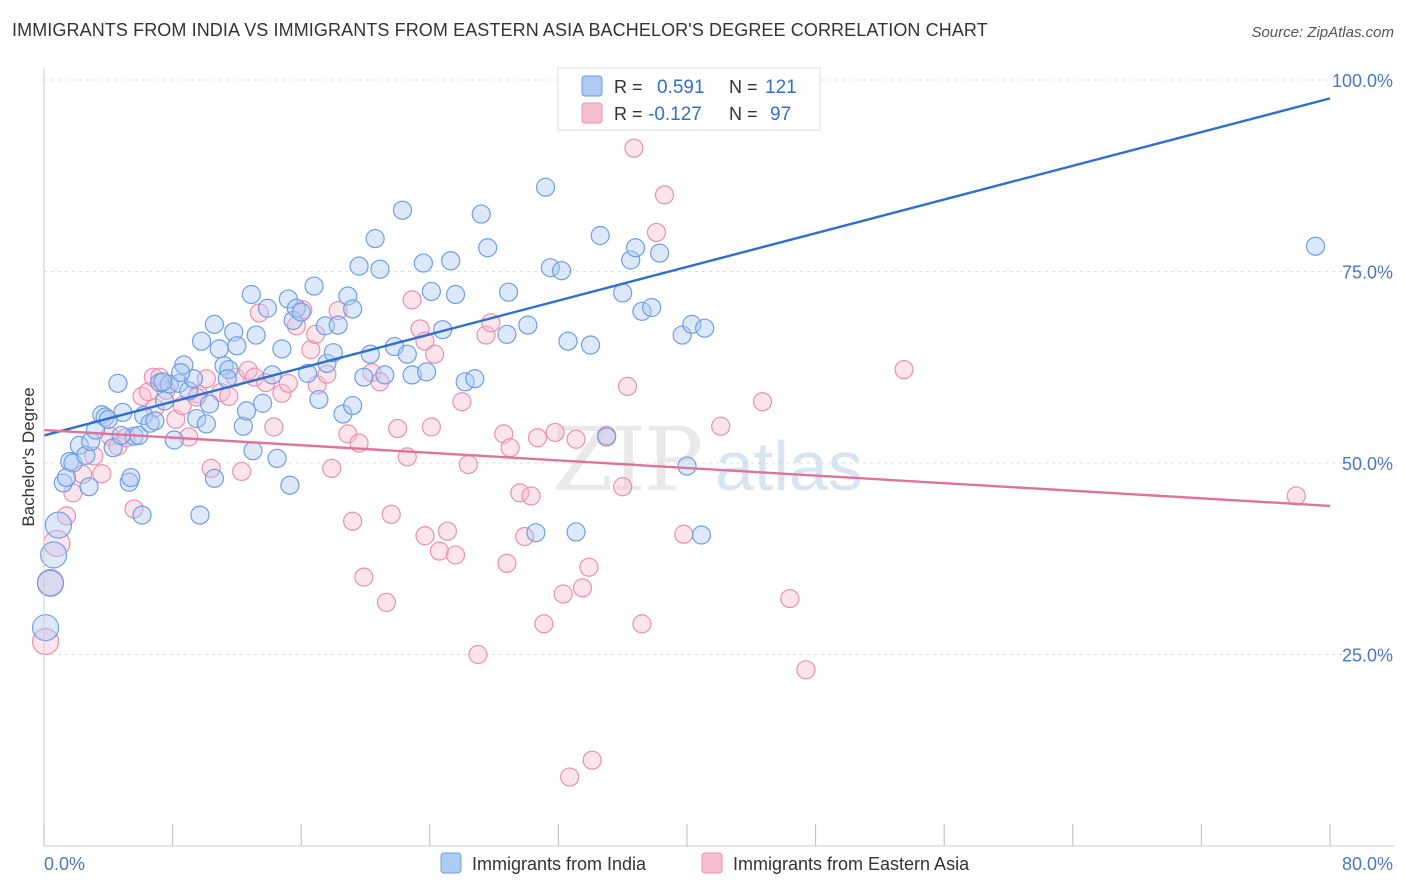  Describe the element at coordinates (675, 114) in the screenshot. I see `legend-r-value-asia: -0.127` at that location.